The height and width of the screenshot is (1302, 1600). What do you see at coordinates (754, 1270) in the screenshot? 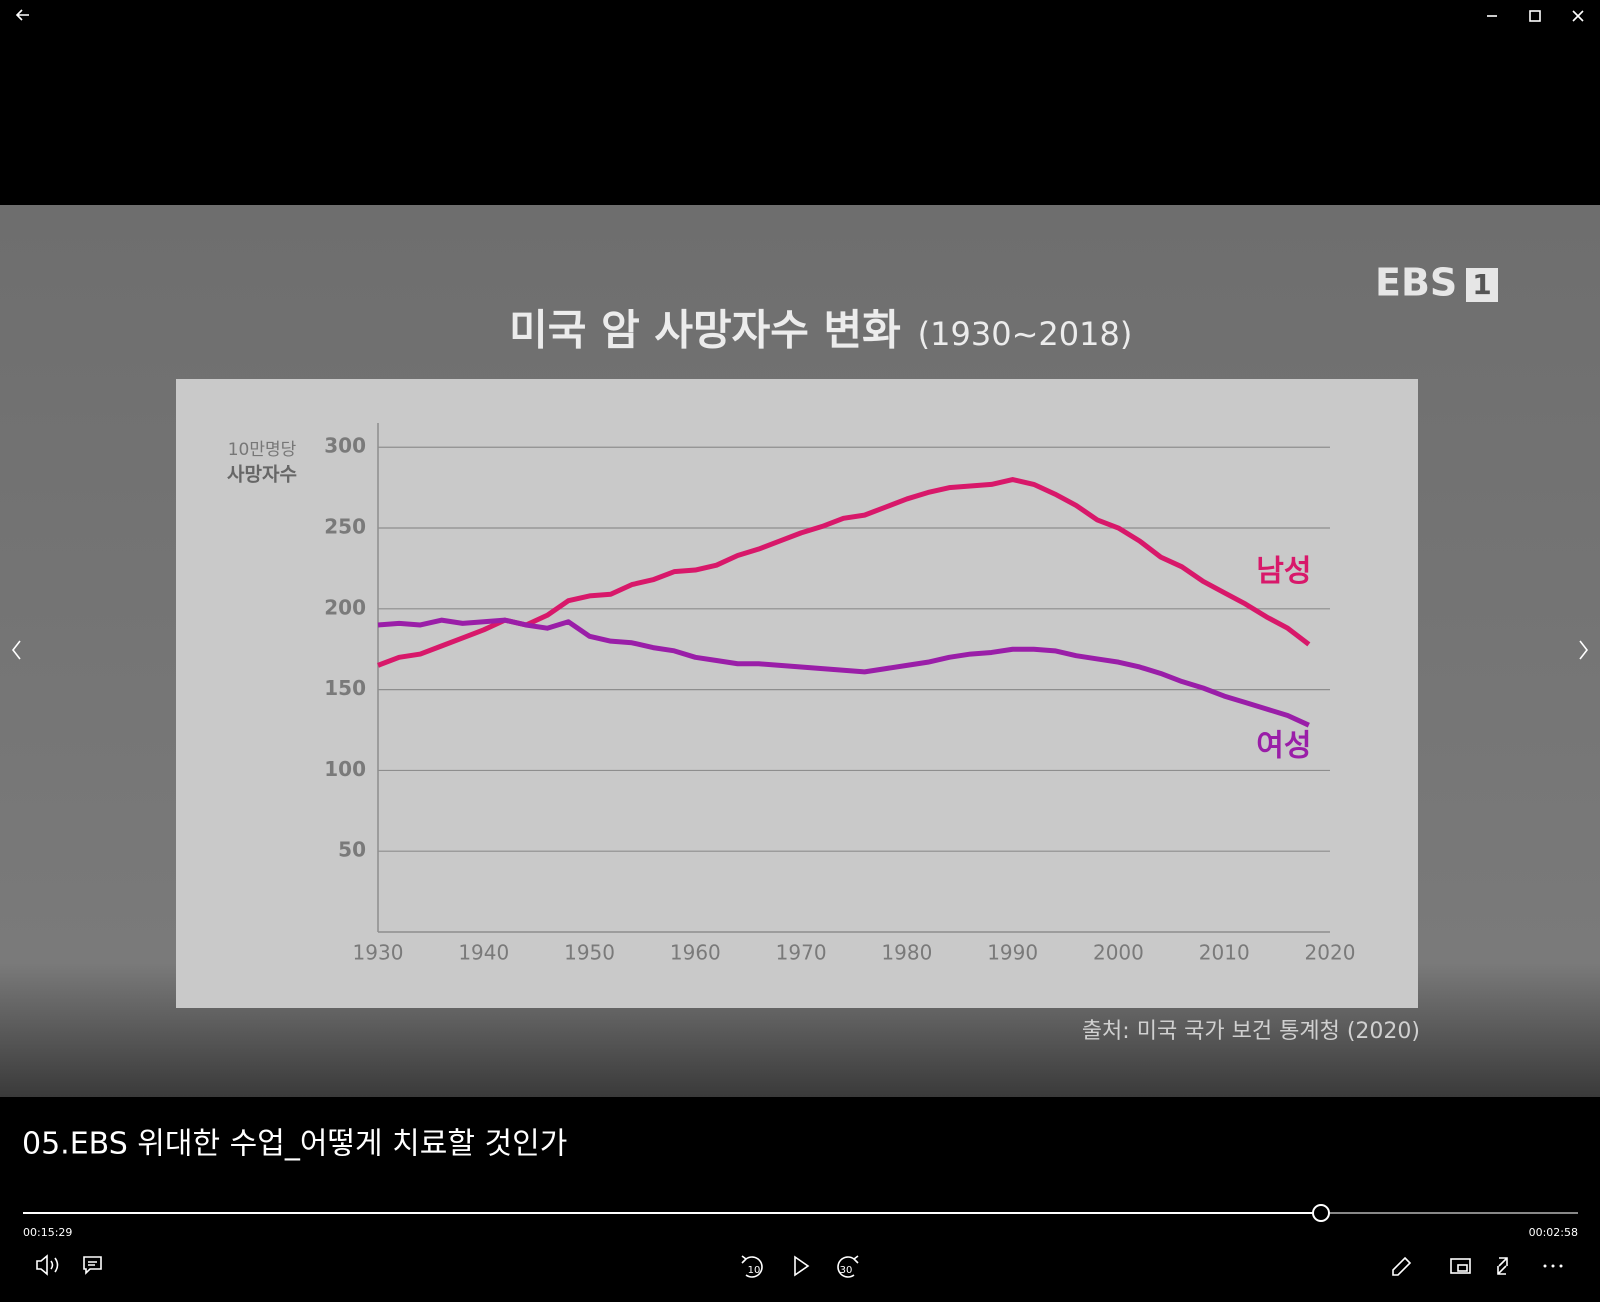
I see `skip-back-label: 10` at bounding box center [754, 1270].